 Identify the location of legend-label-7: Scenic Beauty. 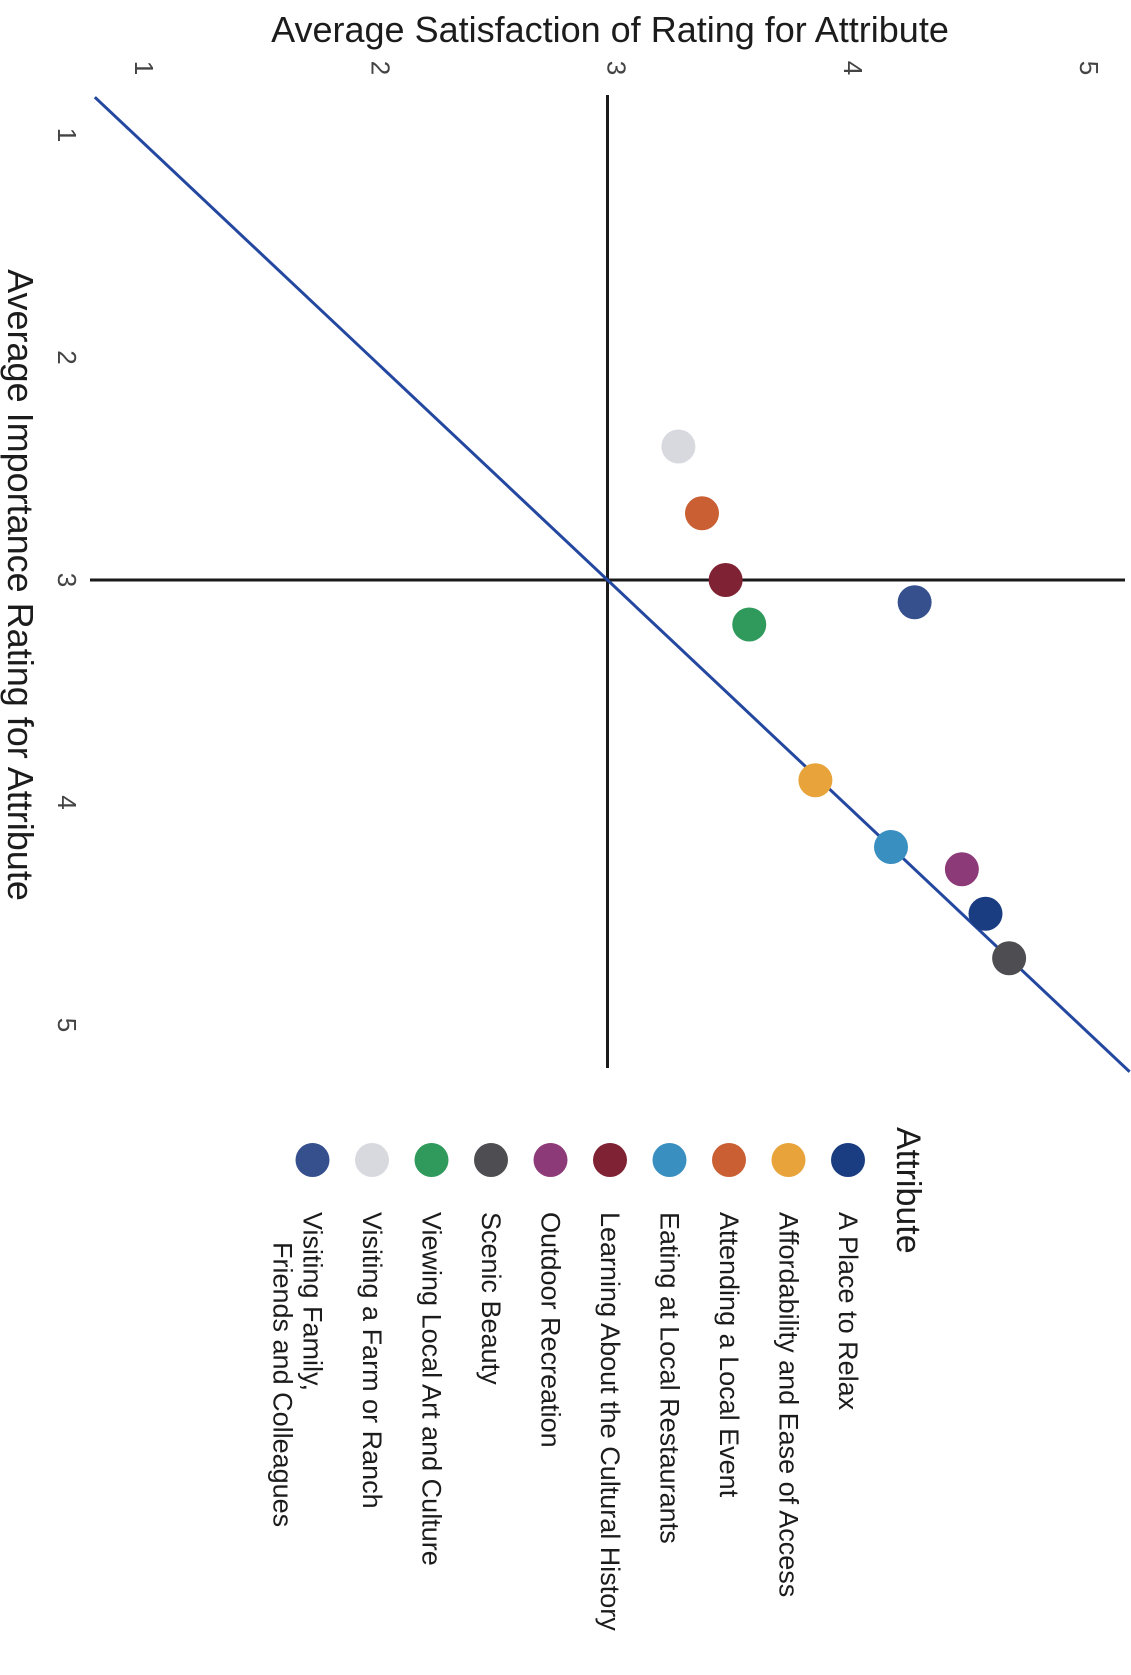
(491, 1298).